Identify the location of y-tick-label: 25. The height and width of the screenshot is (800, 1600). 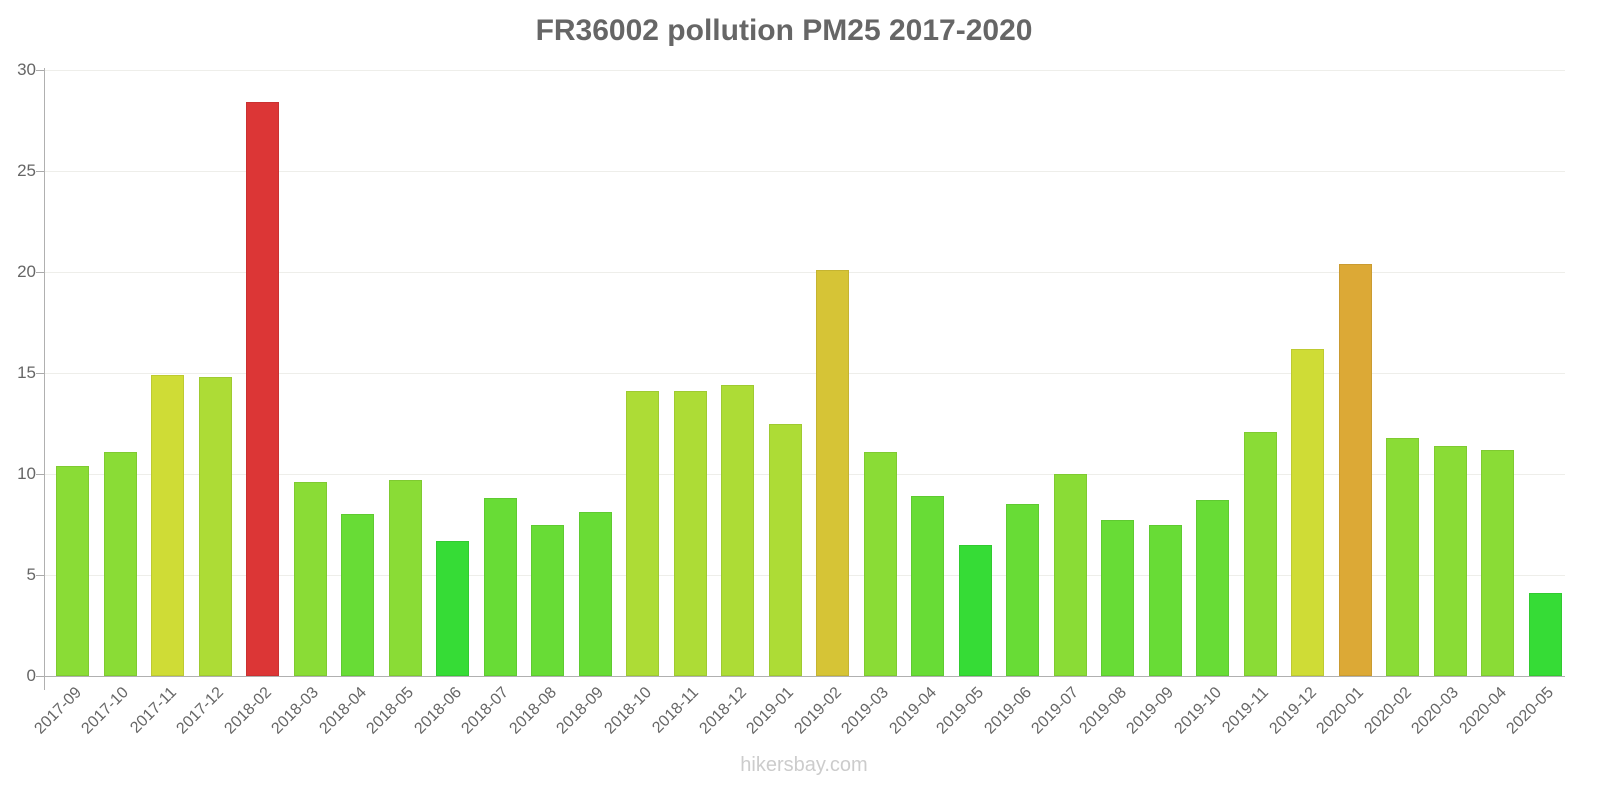
(26, 170).